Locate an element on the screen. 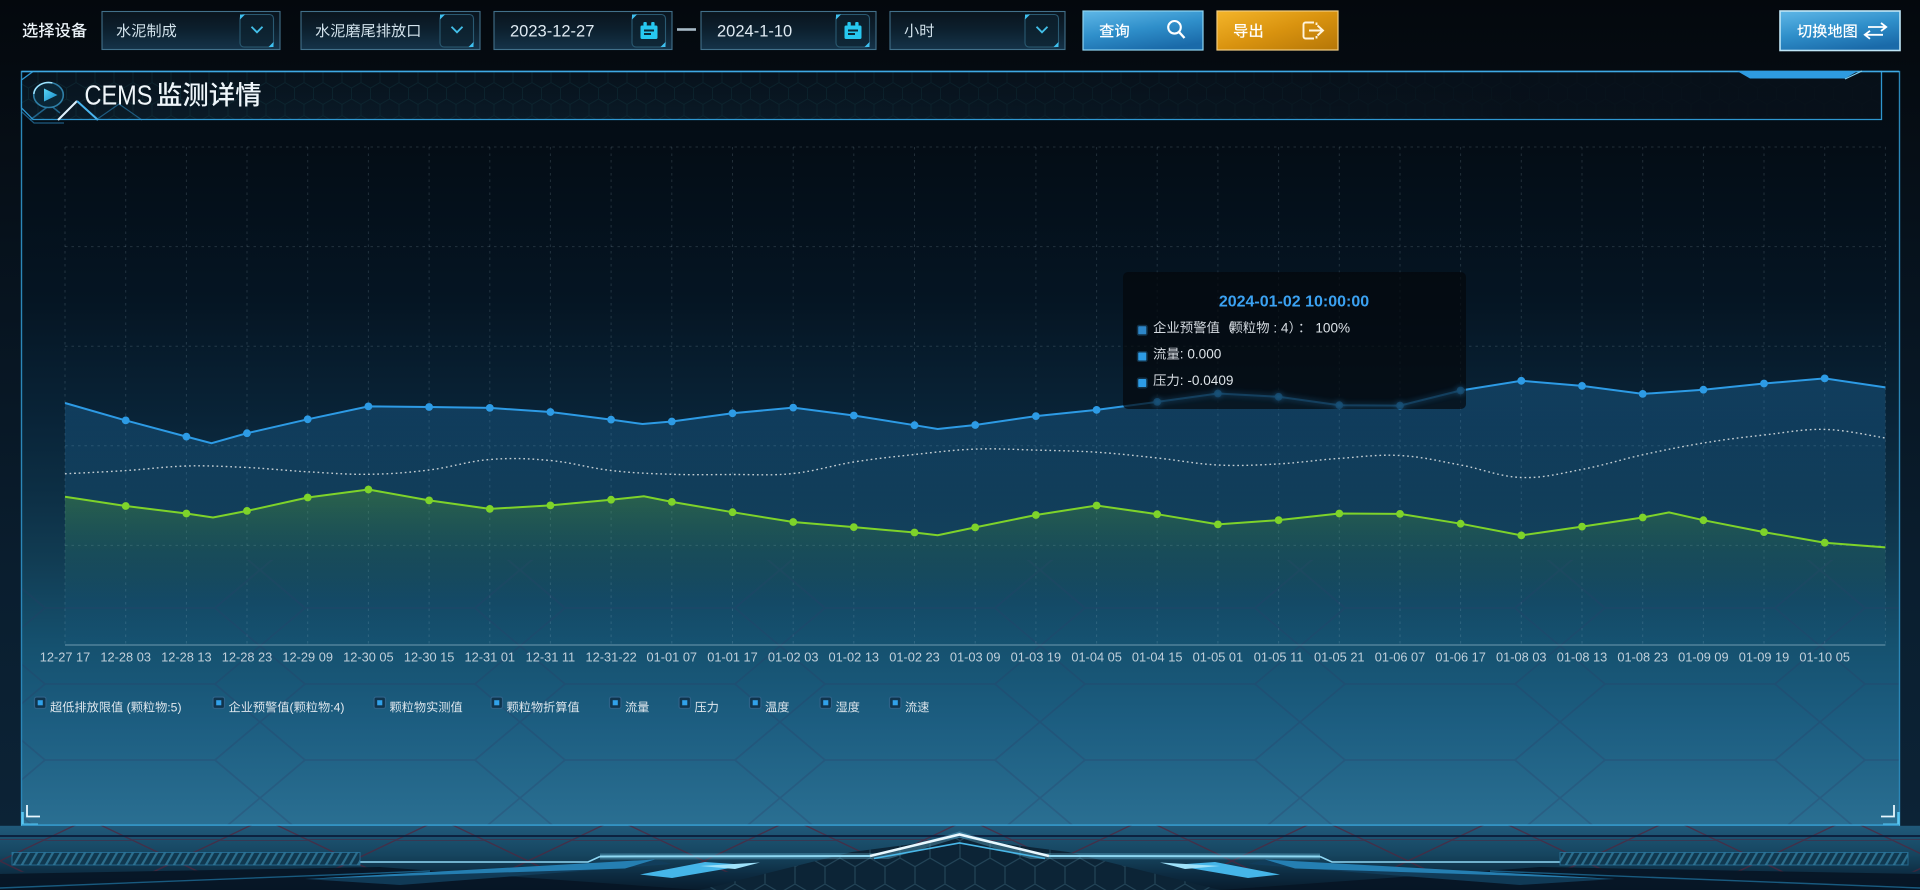  svg-text: 01-08 03 is located at coordinates (1521, 657).